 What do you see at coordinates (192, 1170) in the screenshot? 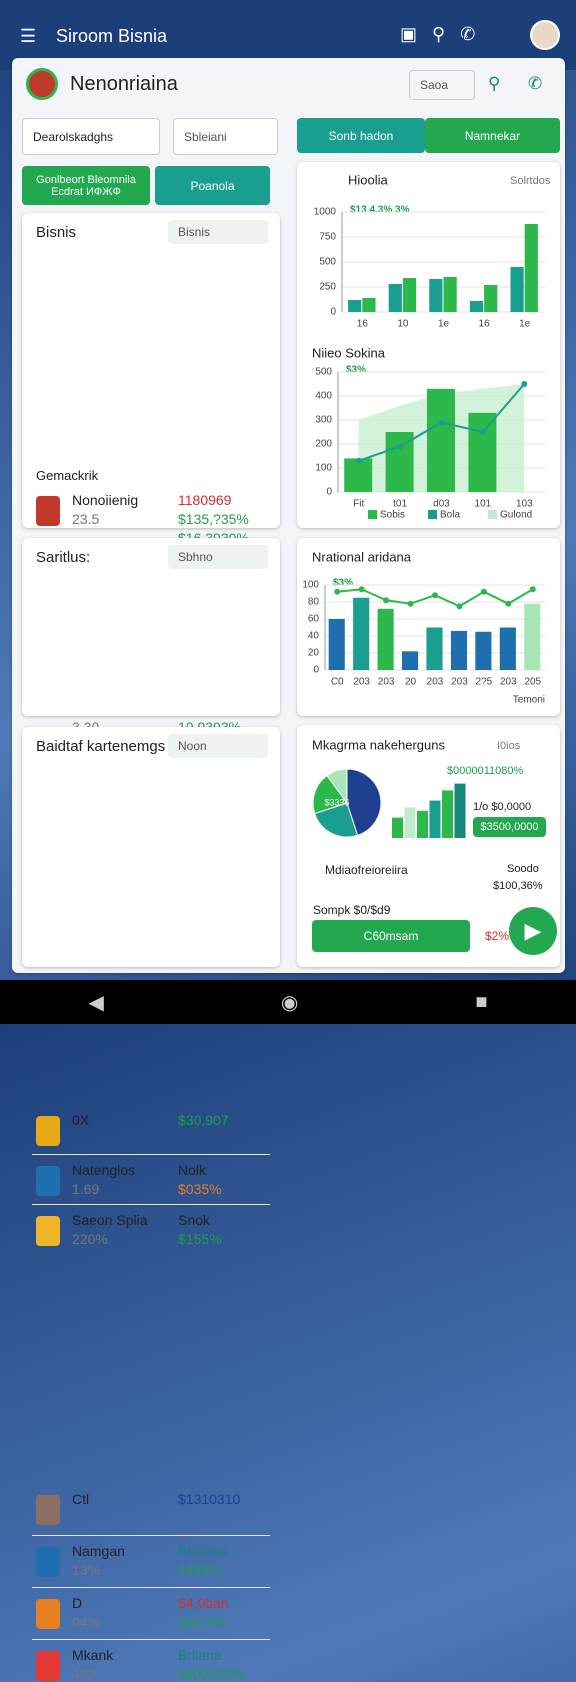
I see `row-value: Nolk` at bounding box center [192, 1170].